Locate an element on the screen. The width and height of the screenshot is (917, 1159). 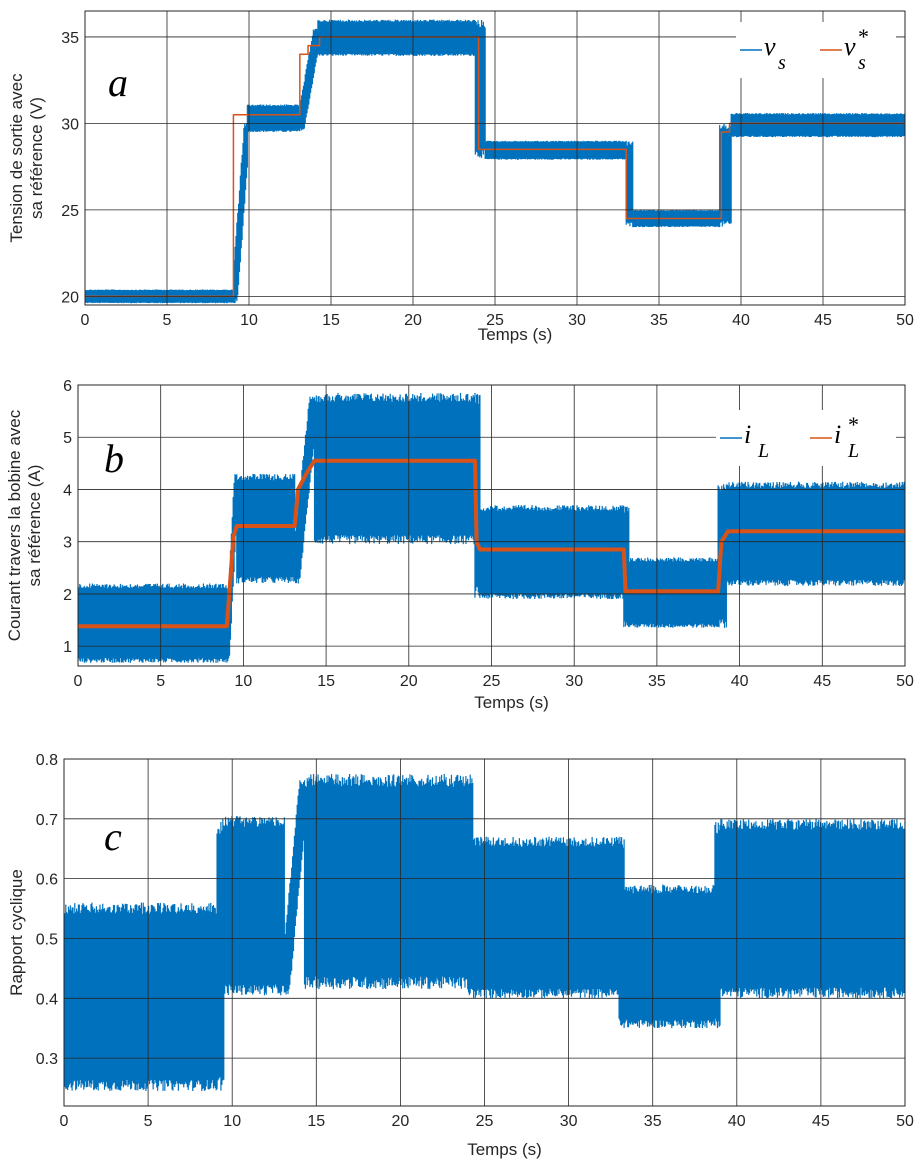
y-tick-label: 20 is located at coordinates (70, 297).